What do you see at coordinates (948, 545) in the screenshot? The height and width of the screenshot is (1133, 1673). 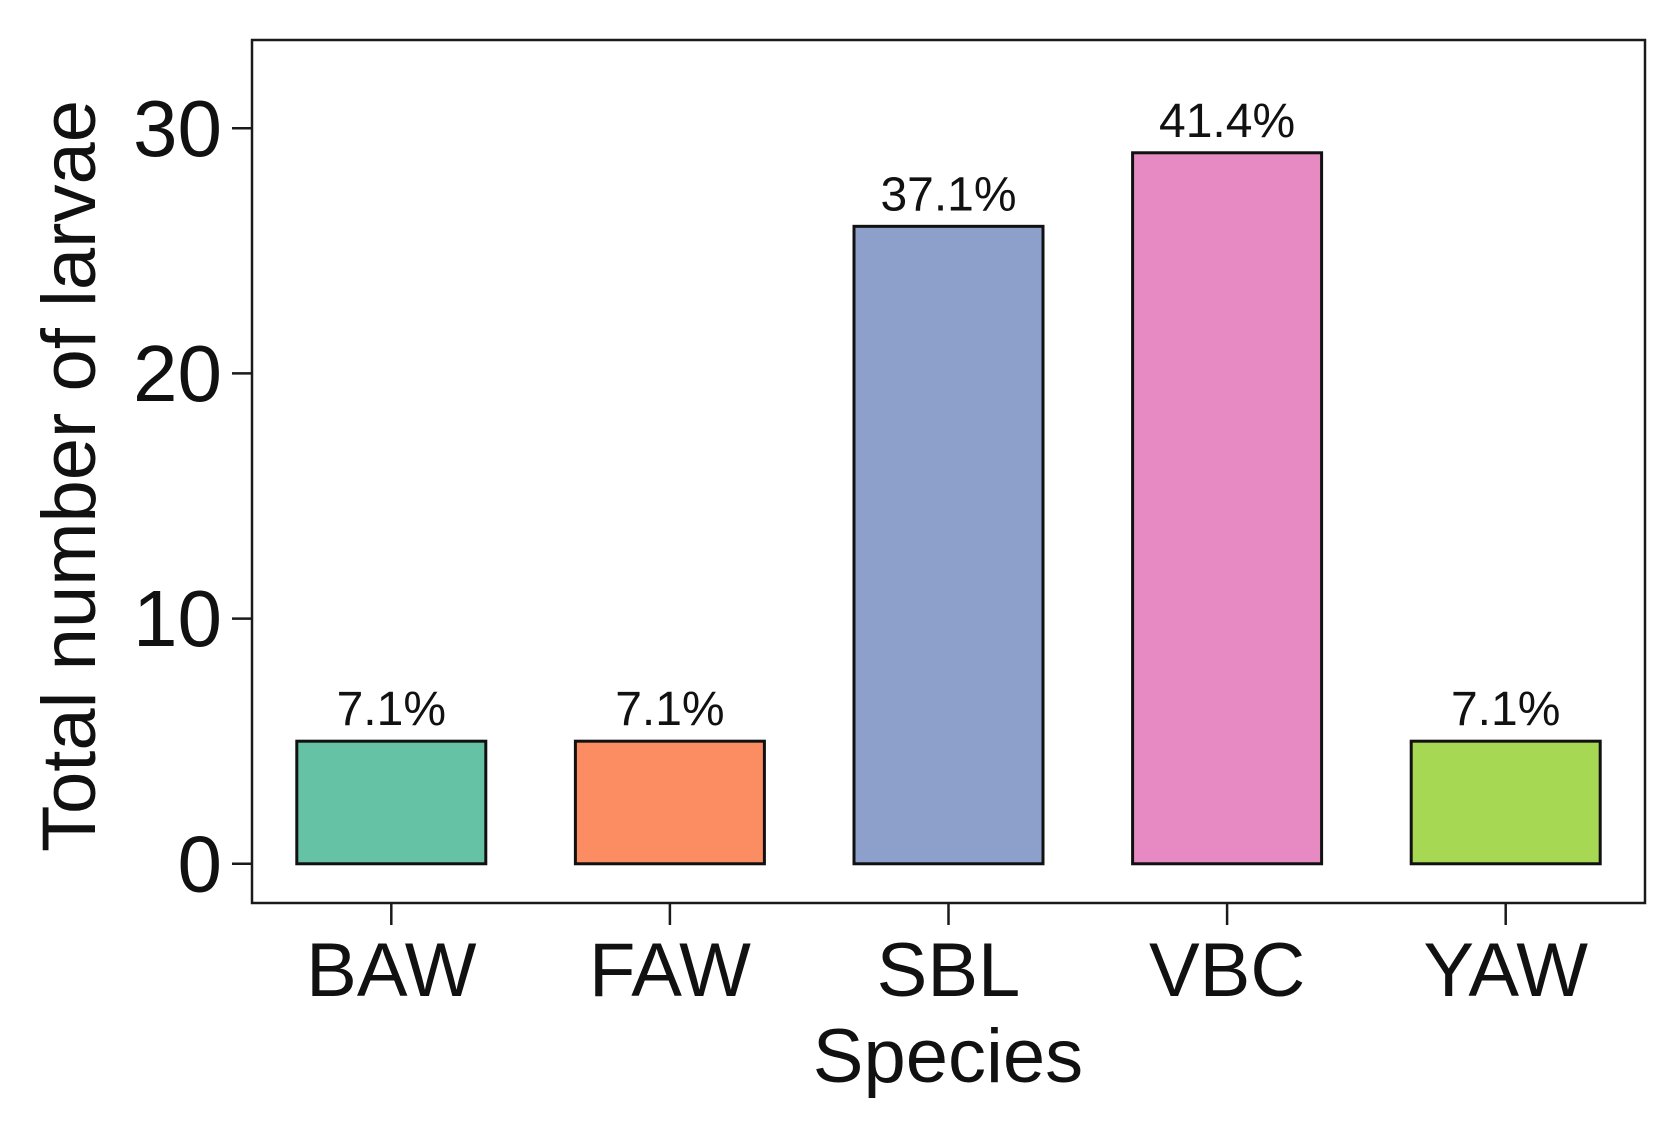 I see `bar-sbl` at bounding box center [948, 545].